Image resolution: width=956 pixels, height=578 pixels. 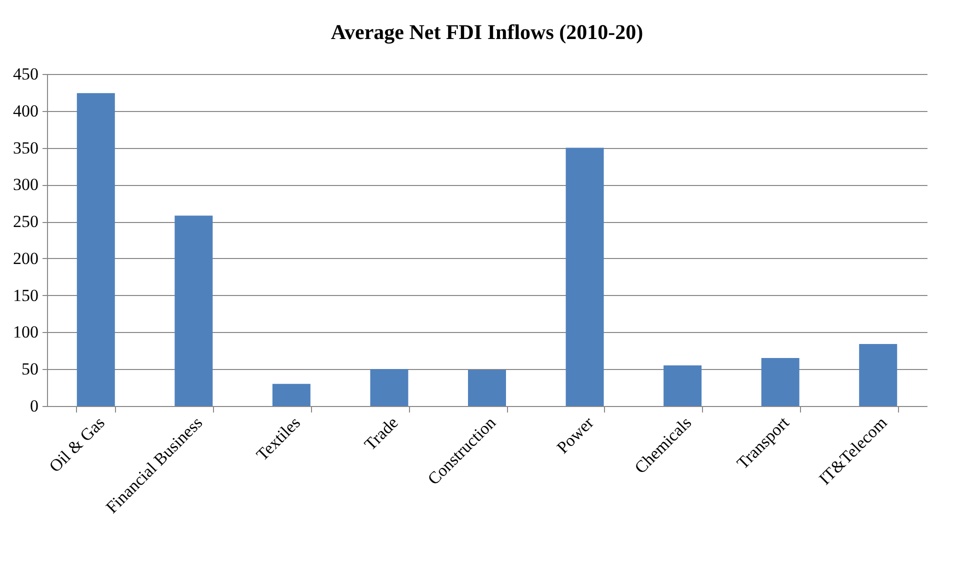 What do you see at coordinates (25, 184) in the screenshot?
I see `y-tick-label: 300` at bounding box center [25, 184].